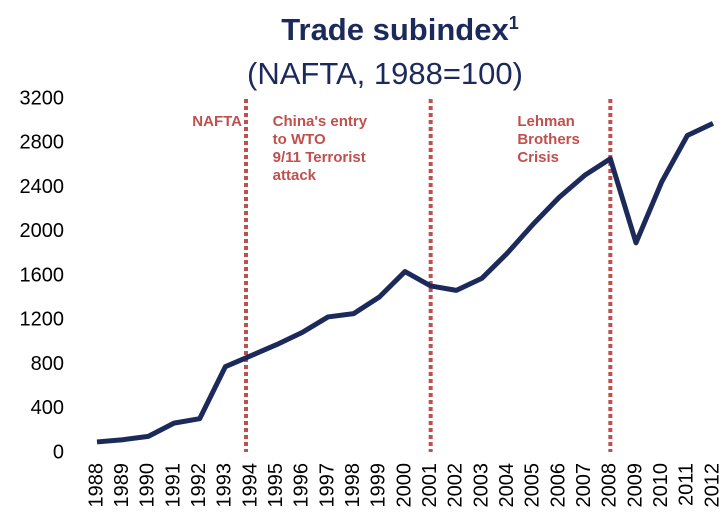 The image size is (721, 521). What do you see at coordinates (353, 485) in the screenshot?
I see `x-tick-label: 1998` at bounding box center [353, 485].